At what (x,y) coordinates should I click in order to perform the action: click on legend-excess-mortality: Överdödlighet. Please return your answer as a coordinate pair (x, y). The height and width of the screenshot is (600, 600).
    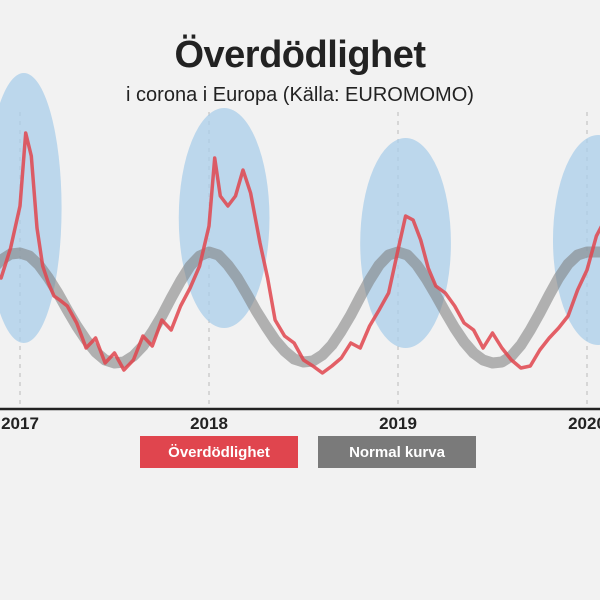
    Looking at the image, I should click on (219, 452).